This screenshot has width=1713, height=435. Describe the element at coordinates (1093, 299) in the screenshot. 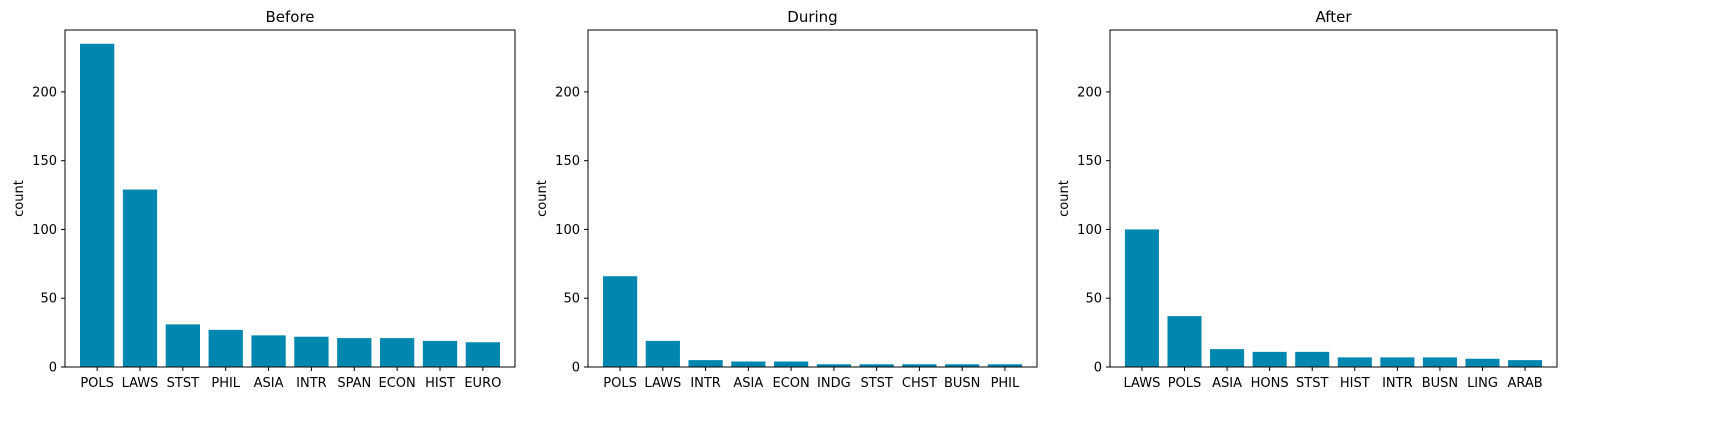

I see `chart-3-ytick-label: 50` at that location.